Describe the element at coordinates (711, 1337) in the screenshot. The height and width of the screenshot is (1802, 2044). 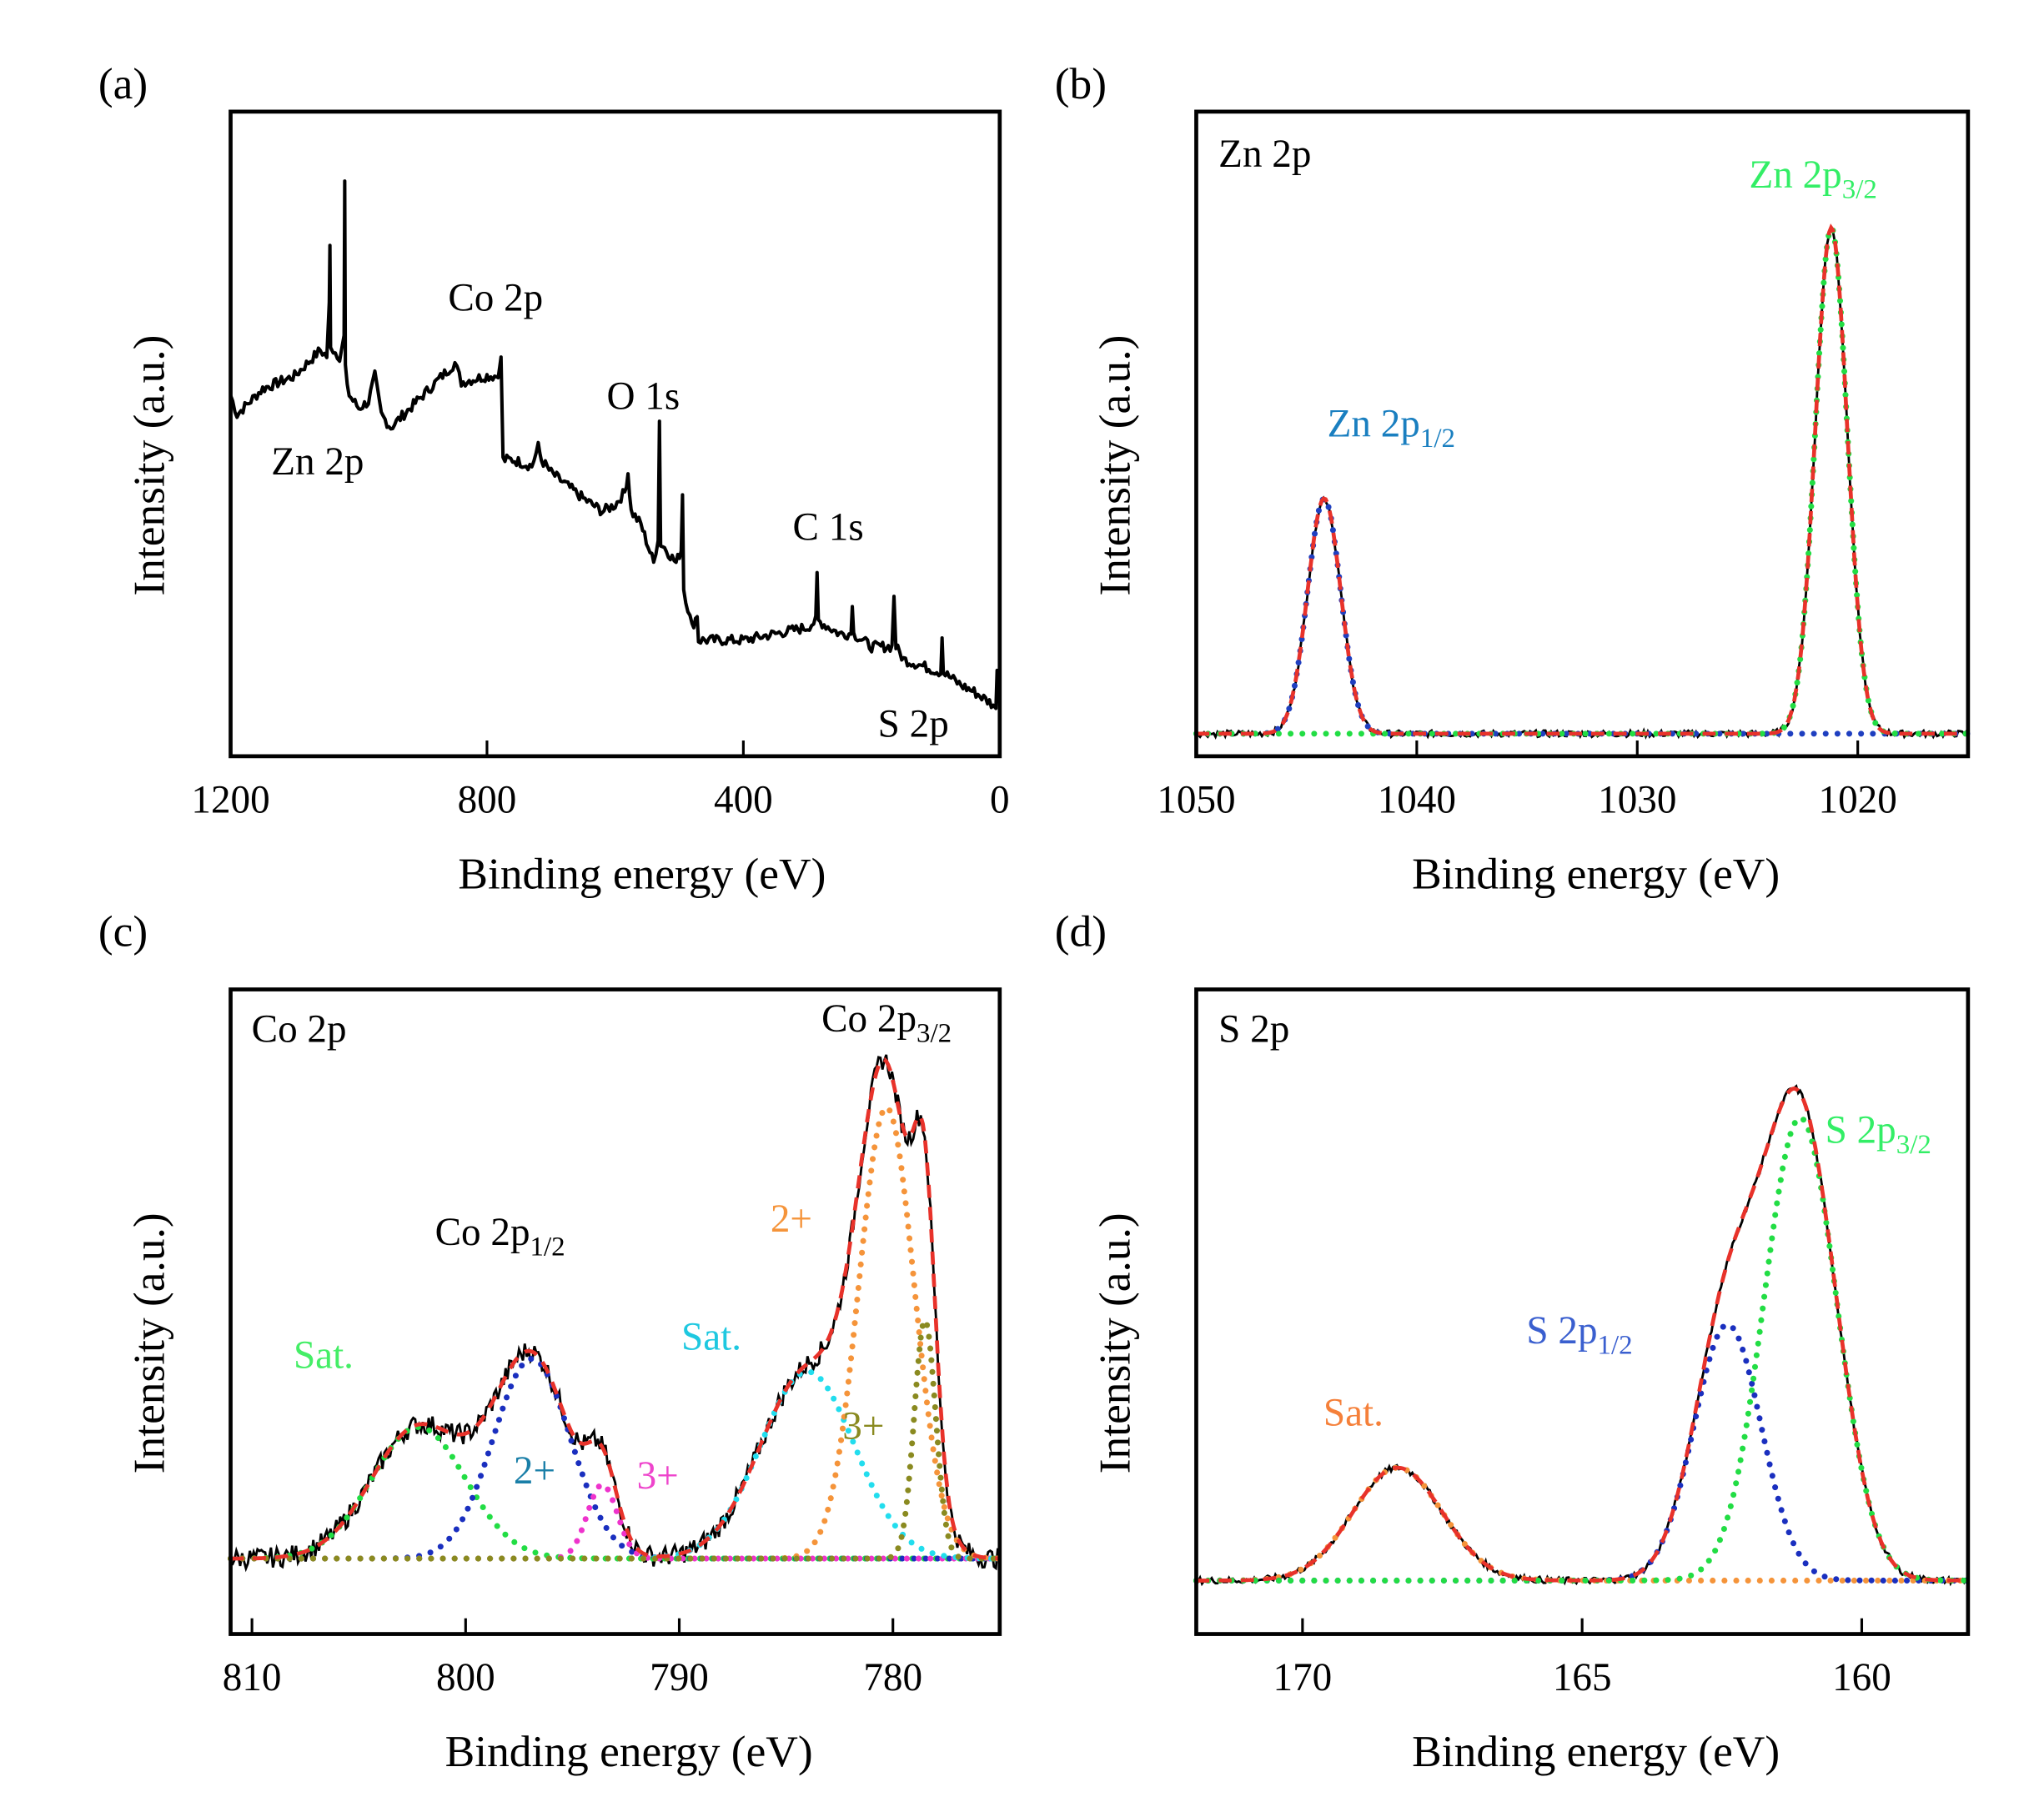
I see `label-co-sat-32: Sat.` at that location.